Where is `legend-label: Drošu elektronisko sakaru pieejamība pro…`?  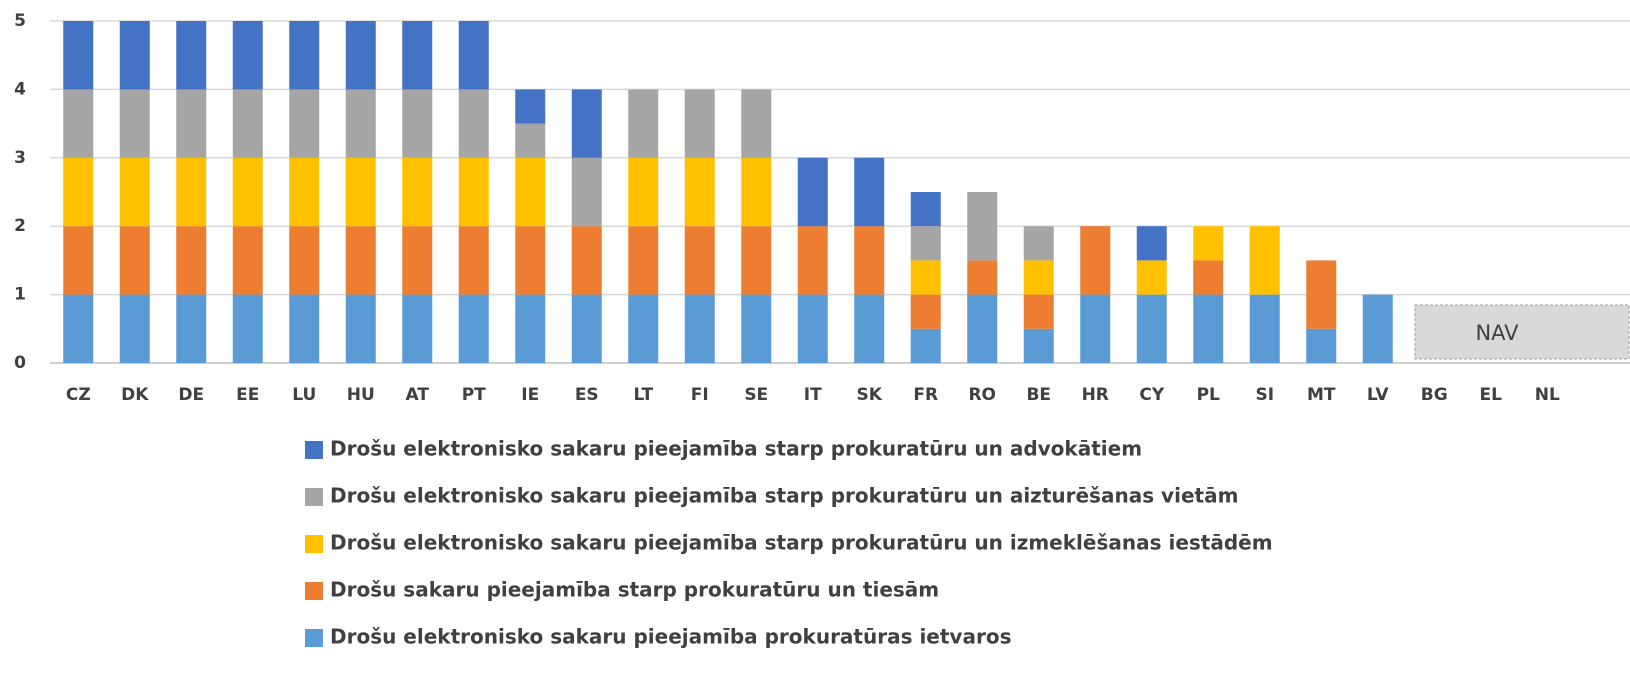 legend-label: Drošu elektronisko sakaru pieejamība pro… is located at coordinates (670, 637).